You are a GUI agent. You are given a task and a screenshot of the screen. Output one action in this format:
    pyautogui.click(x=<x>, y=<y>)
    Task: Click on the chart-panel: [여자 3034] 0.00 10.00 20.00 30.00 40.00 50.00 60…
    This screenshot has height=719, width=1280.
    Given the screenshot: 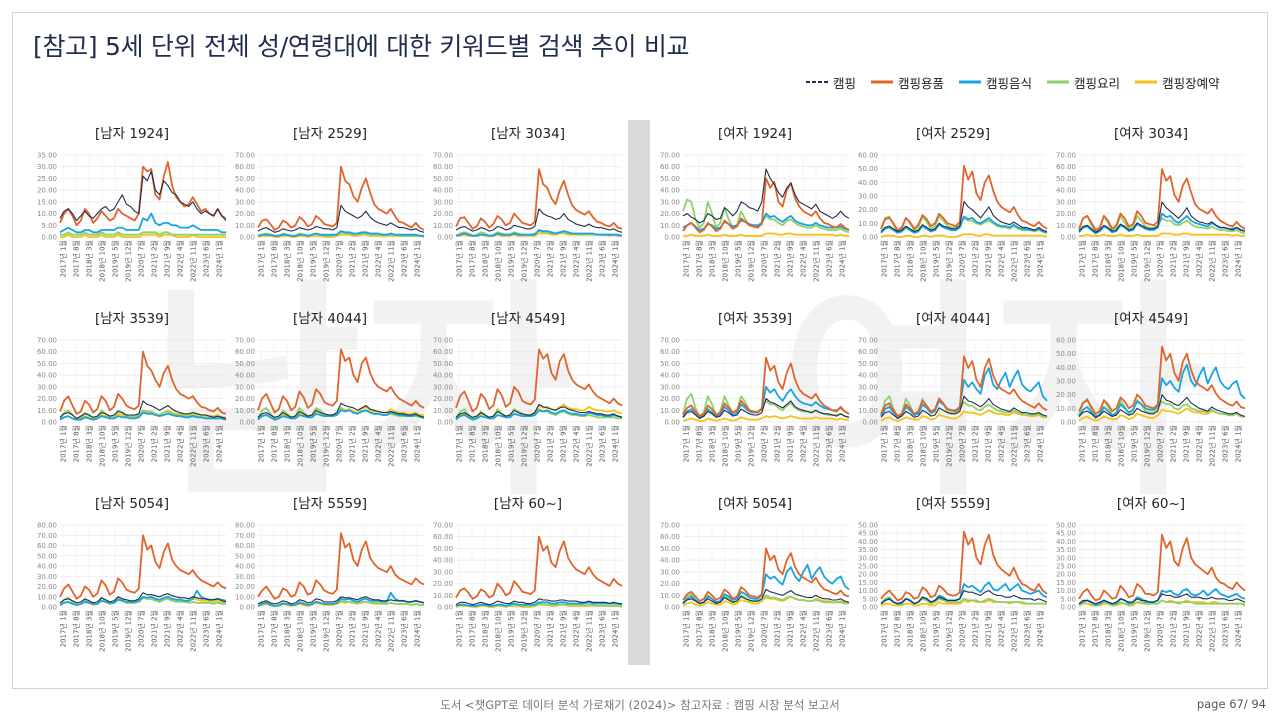 What is the action you would take?
    pyautogui.click(x=1151, y=212)
    